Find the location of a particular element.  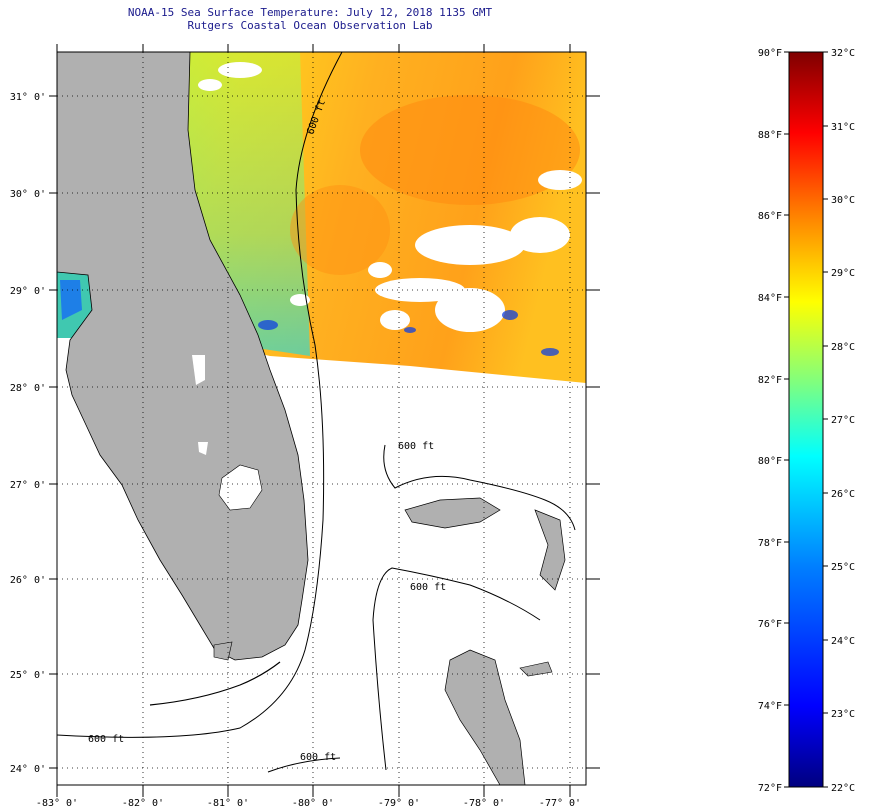

colorbar-f-ticks is located at coordinates (786, 419).